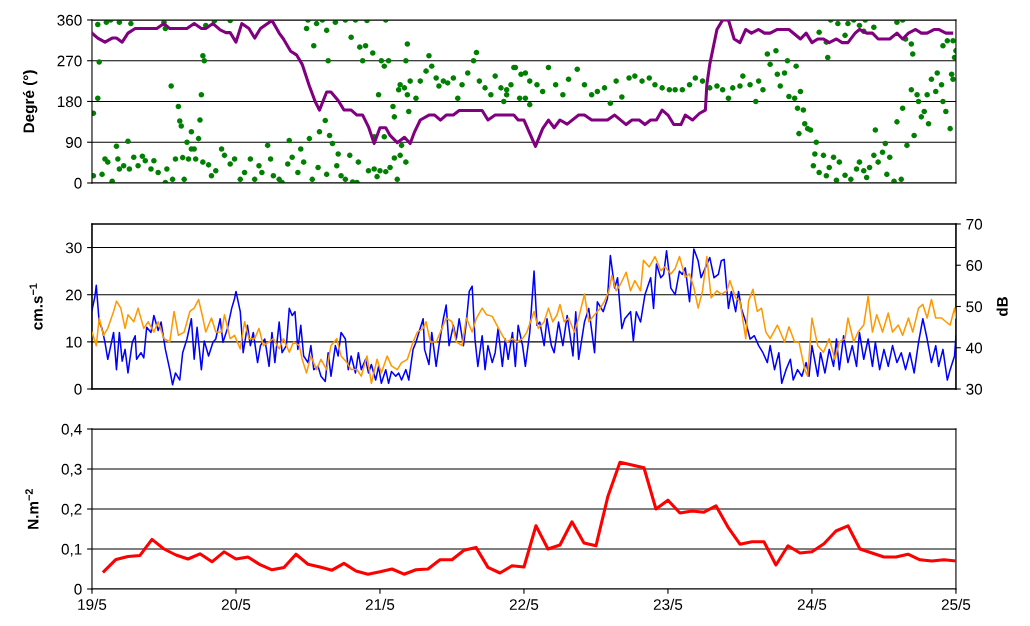 The width and height of the screenshot is (1030, 626). I want to click on y2-tick-label: 60, so click(974, 265).